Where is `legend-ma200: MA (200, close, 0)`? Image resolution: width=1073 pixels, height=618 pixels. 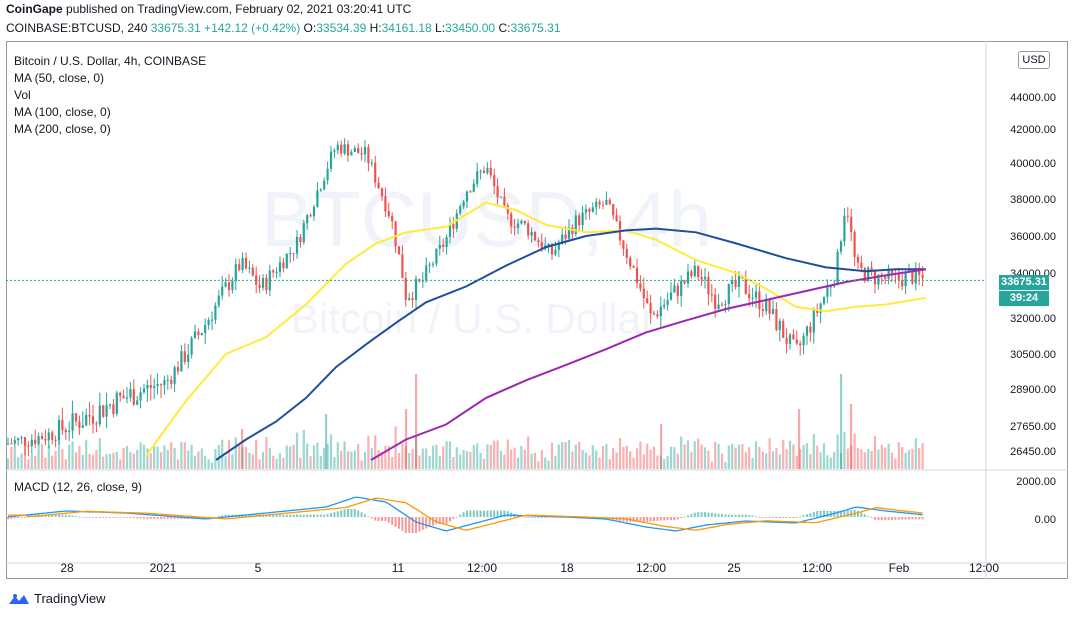 legend-ma200: MA (200, close, 0) is located at coordinates (62, 129).